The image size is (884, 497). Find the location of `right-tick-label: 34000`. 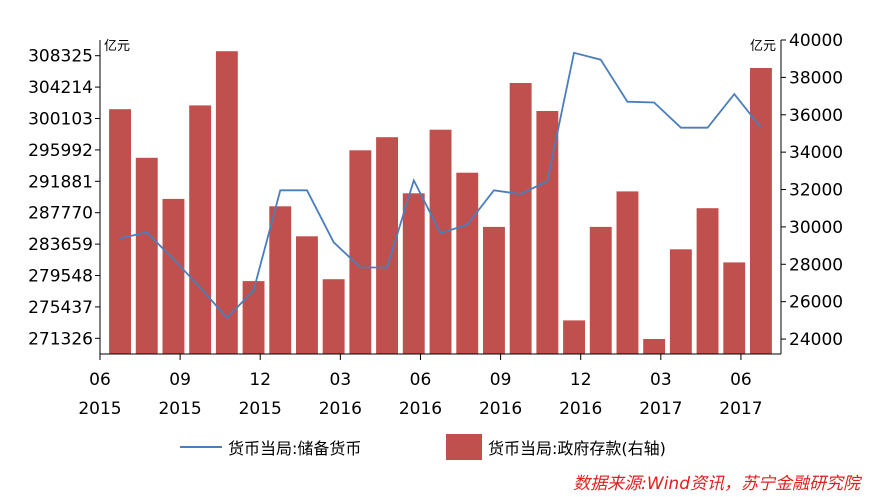

right-tick-label: 34000 is located at coordinates (816, 153).